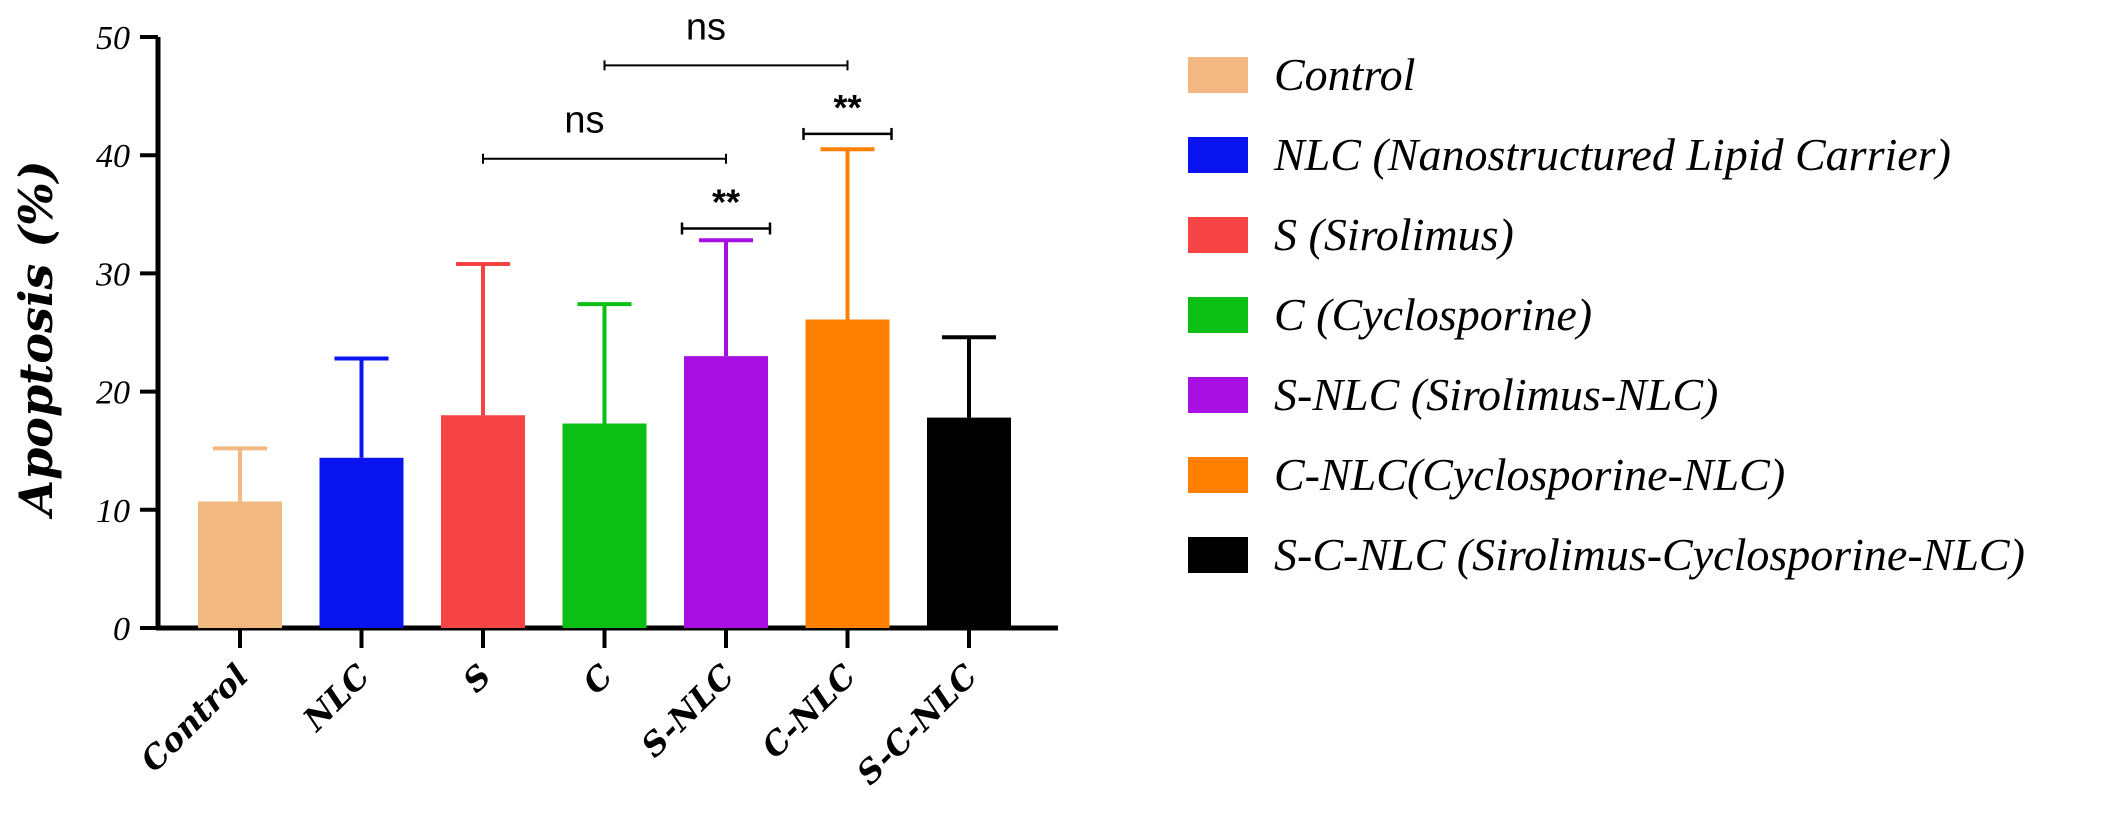 This screenshot has height=829, width=2128. I want to click on x-tick-label: C-NLC, so click(808, 710).